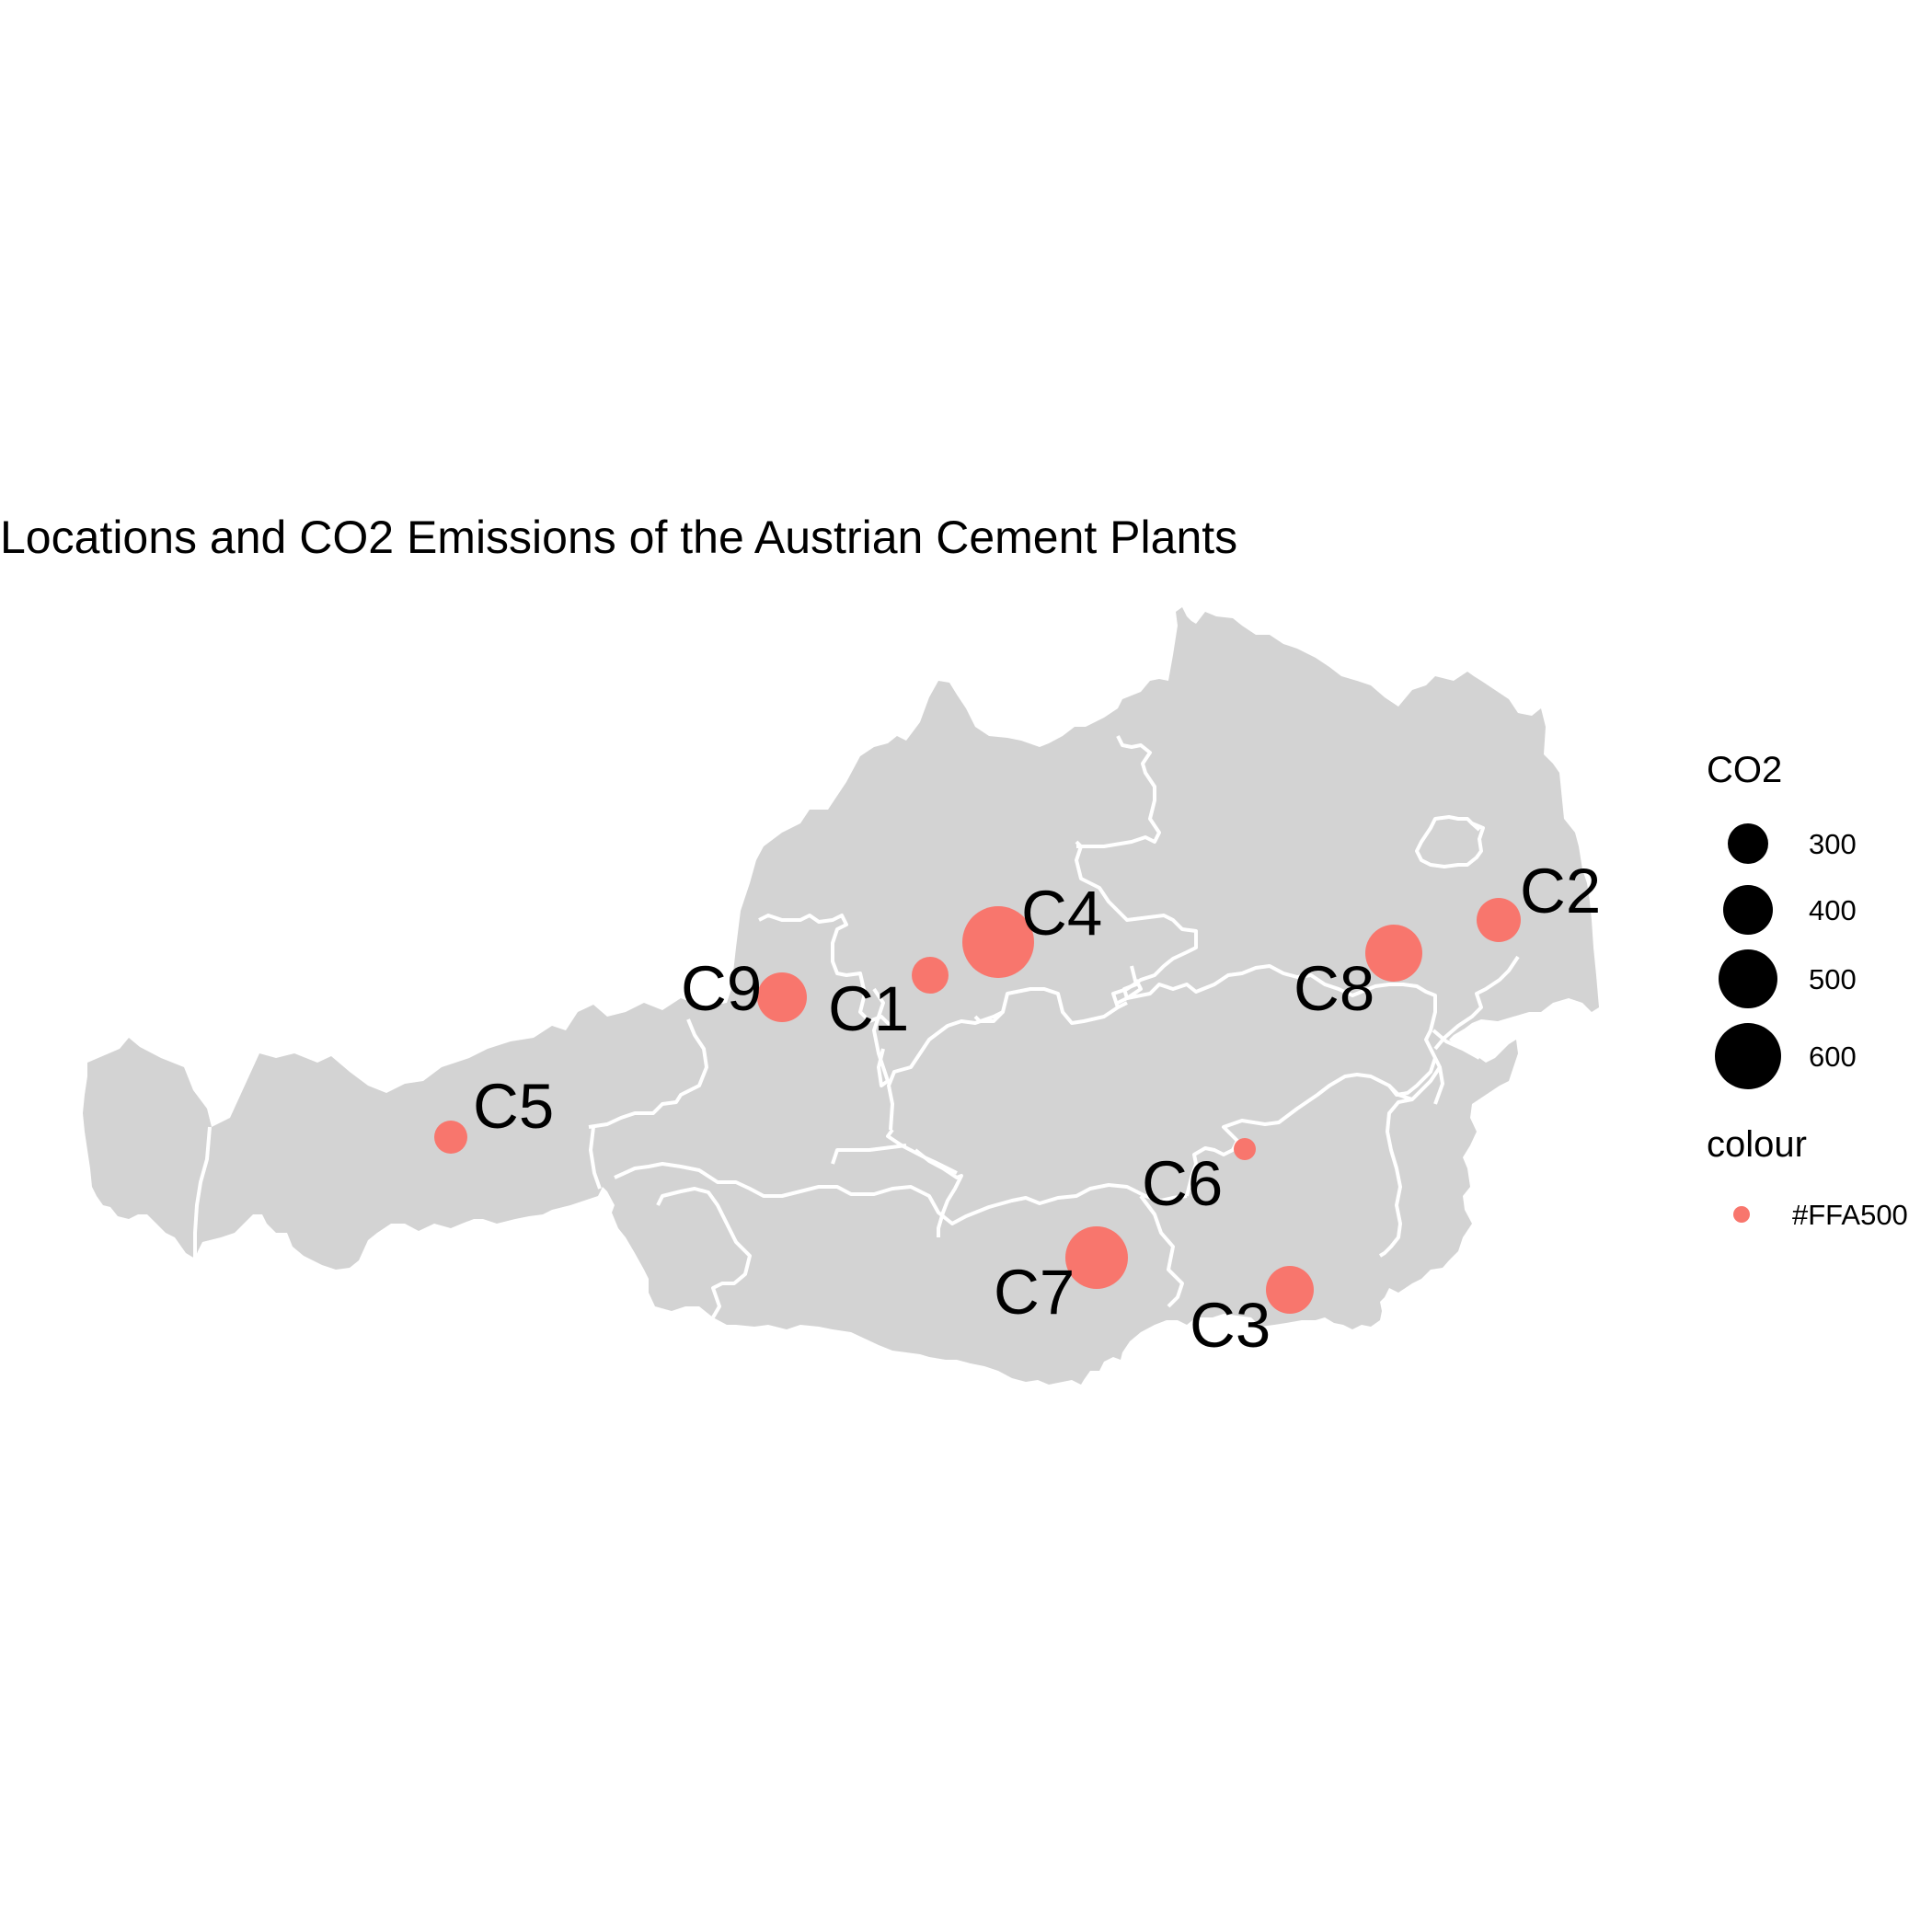 The height and width of the screenshot is (1932, 1932). What do you see at coordinates (450, 1137) in the screenshot?
I see `plant-point-c5` at bounding box center [450, 1137].